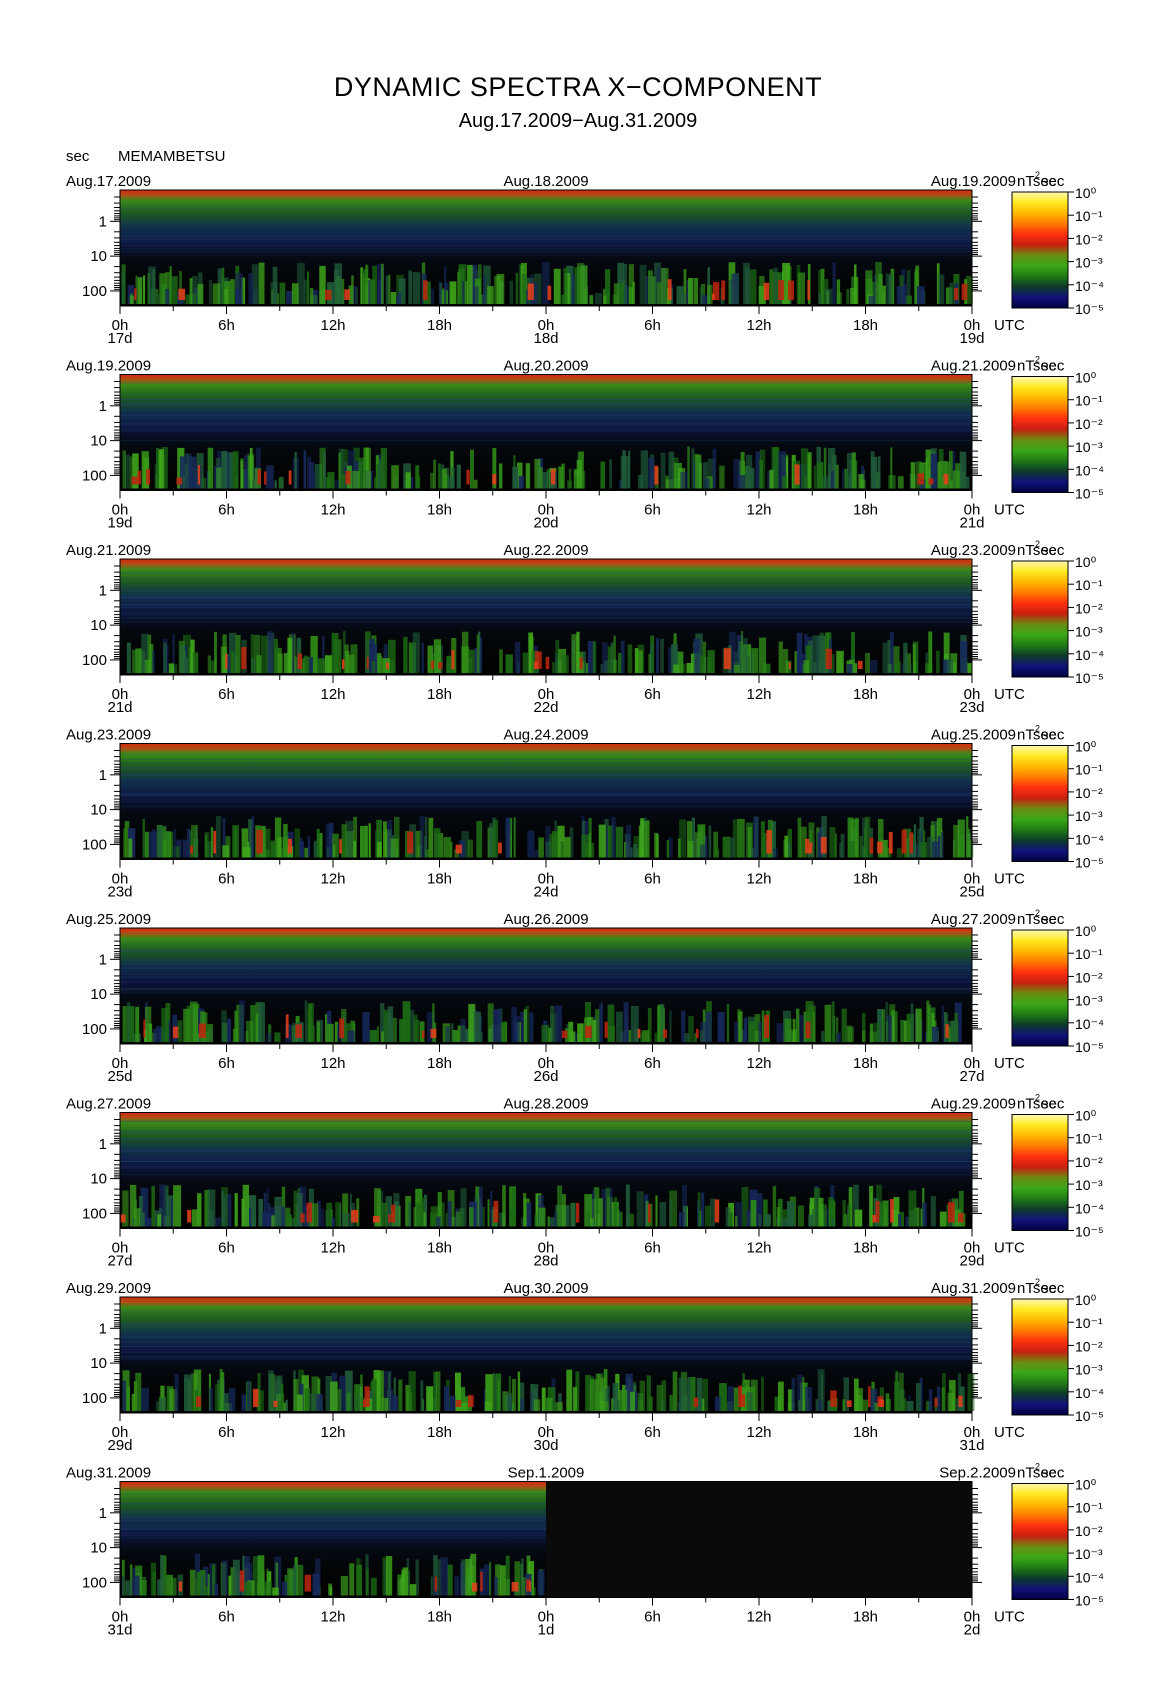  I want to click on panel-center-date: Aug.24.2009, so click(545, 735).